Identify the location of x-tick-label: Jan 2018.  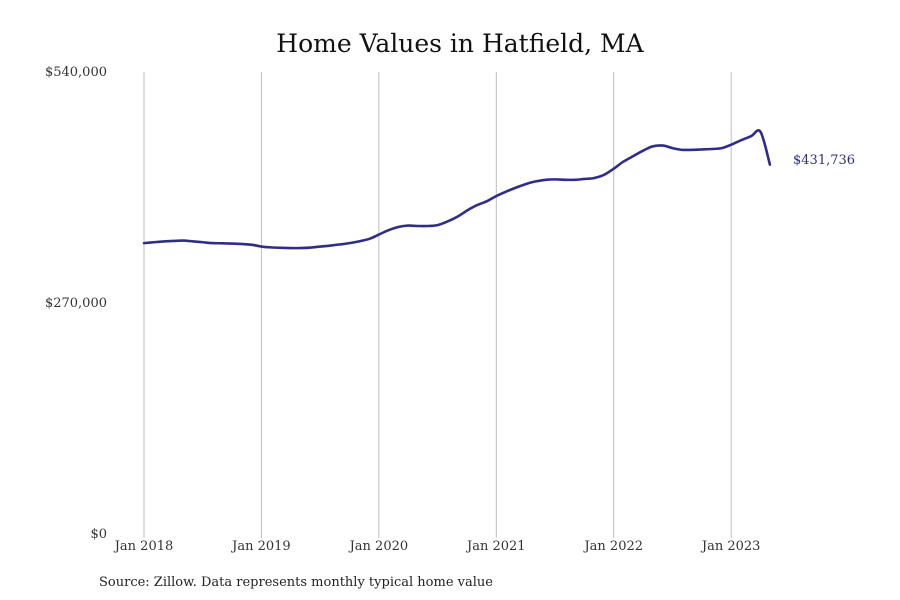
(143, 546).